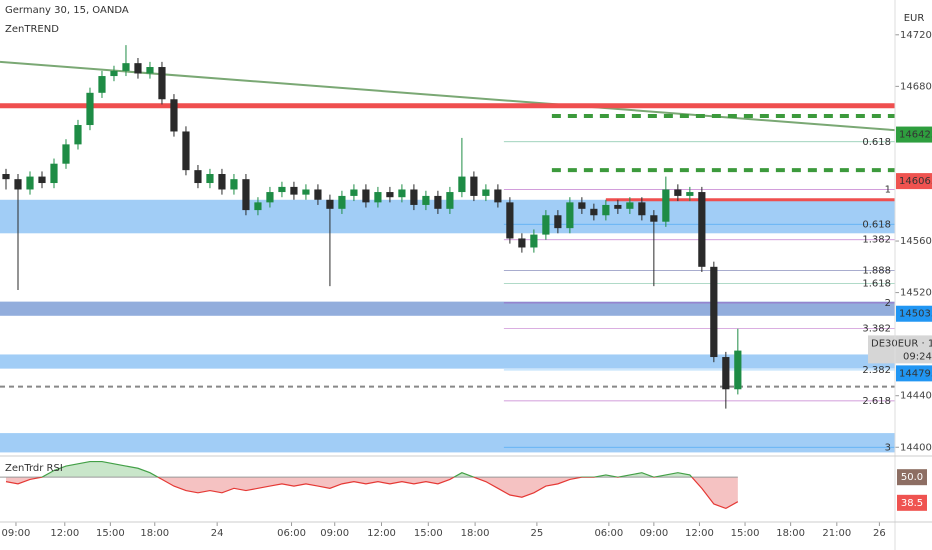 The height and width of the screenshot is (550, 932). I want to click on price-tag-label: 14606.5, so click(915, 181).